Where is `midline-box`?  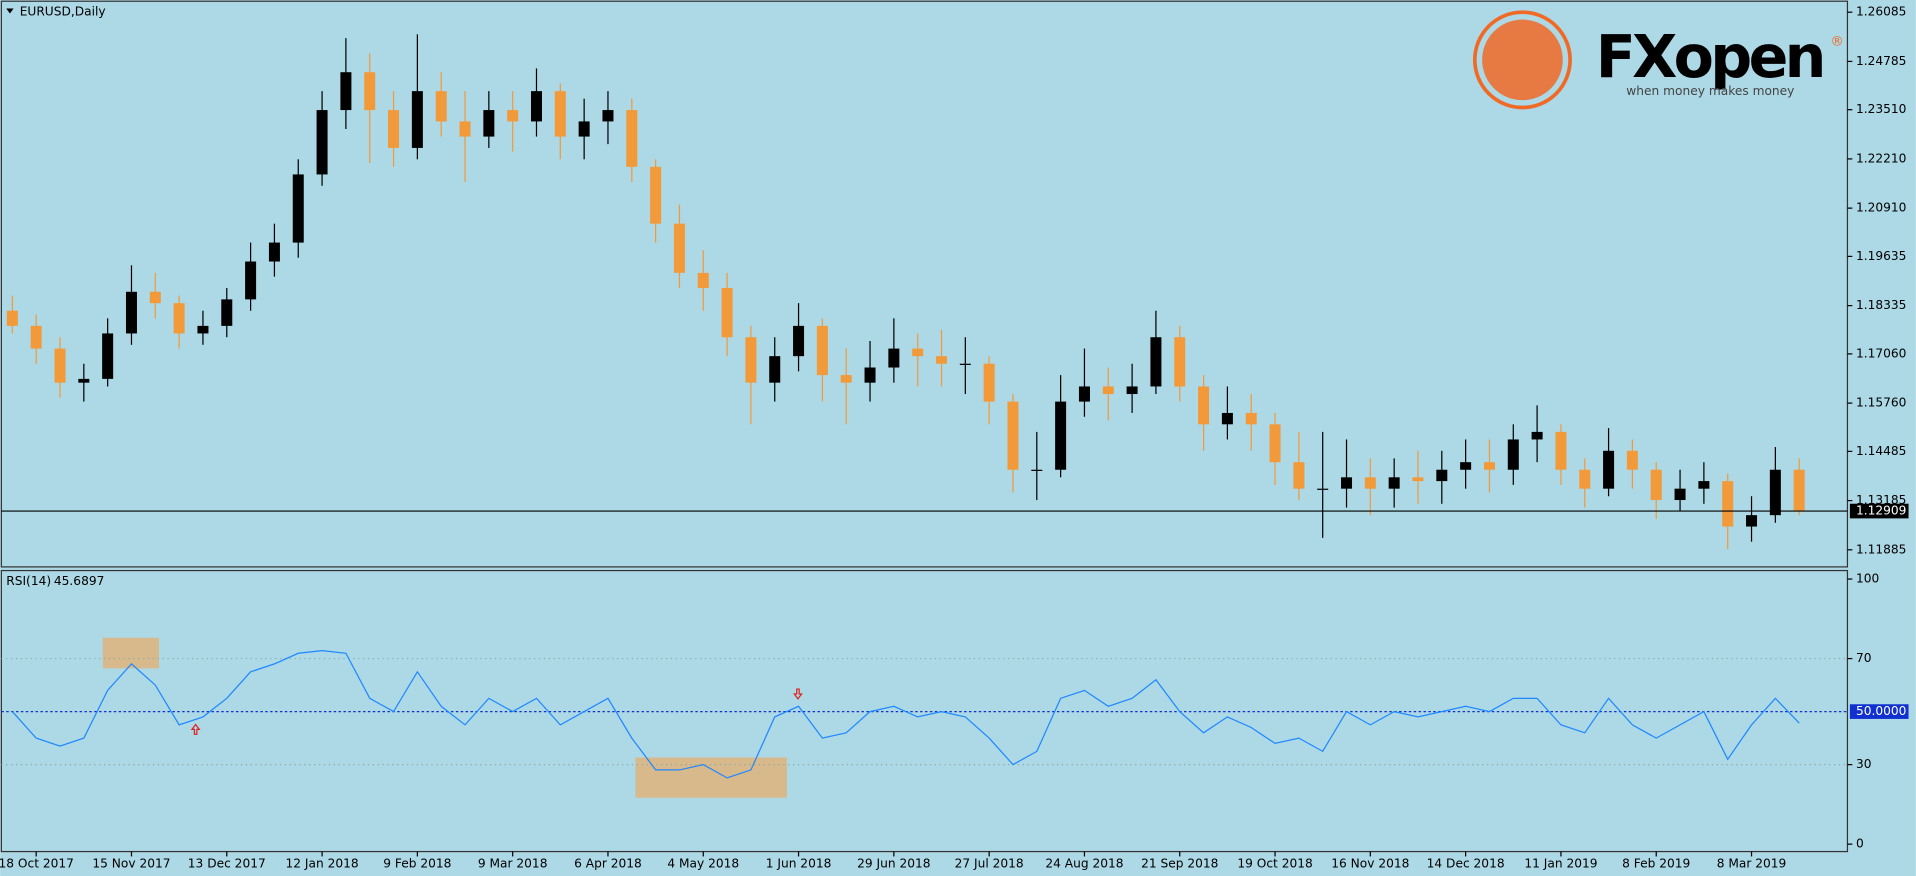
midline-box is located at coordinates (1879, 711).